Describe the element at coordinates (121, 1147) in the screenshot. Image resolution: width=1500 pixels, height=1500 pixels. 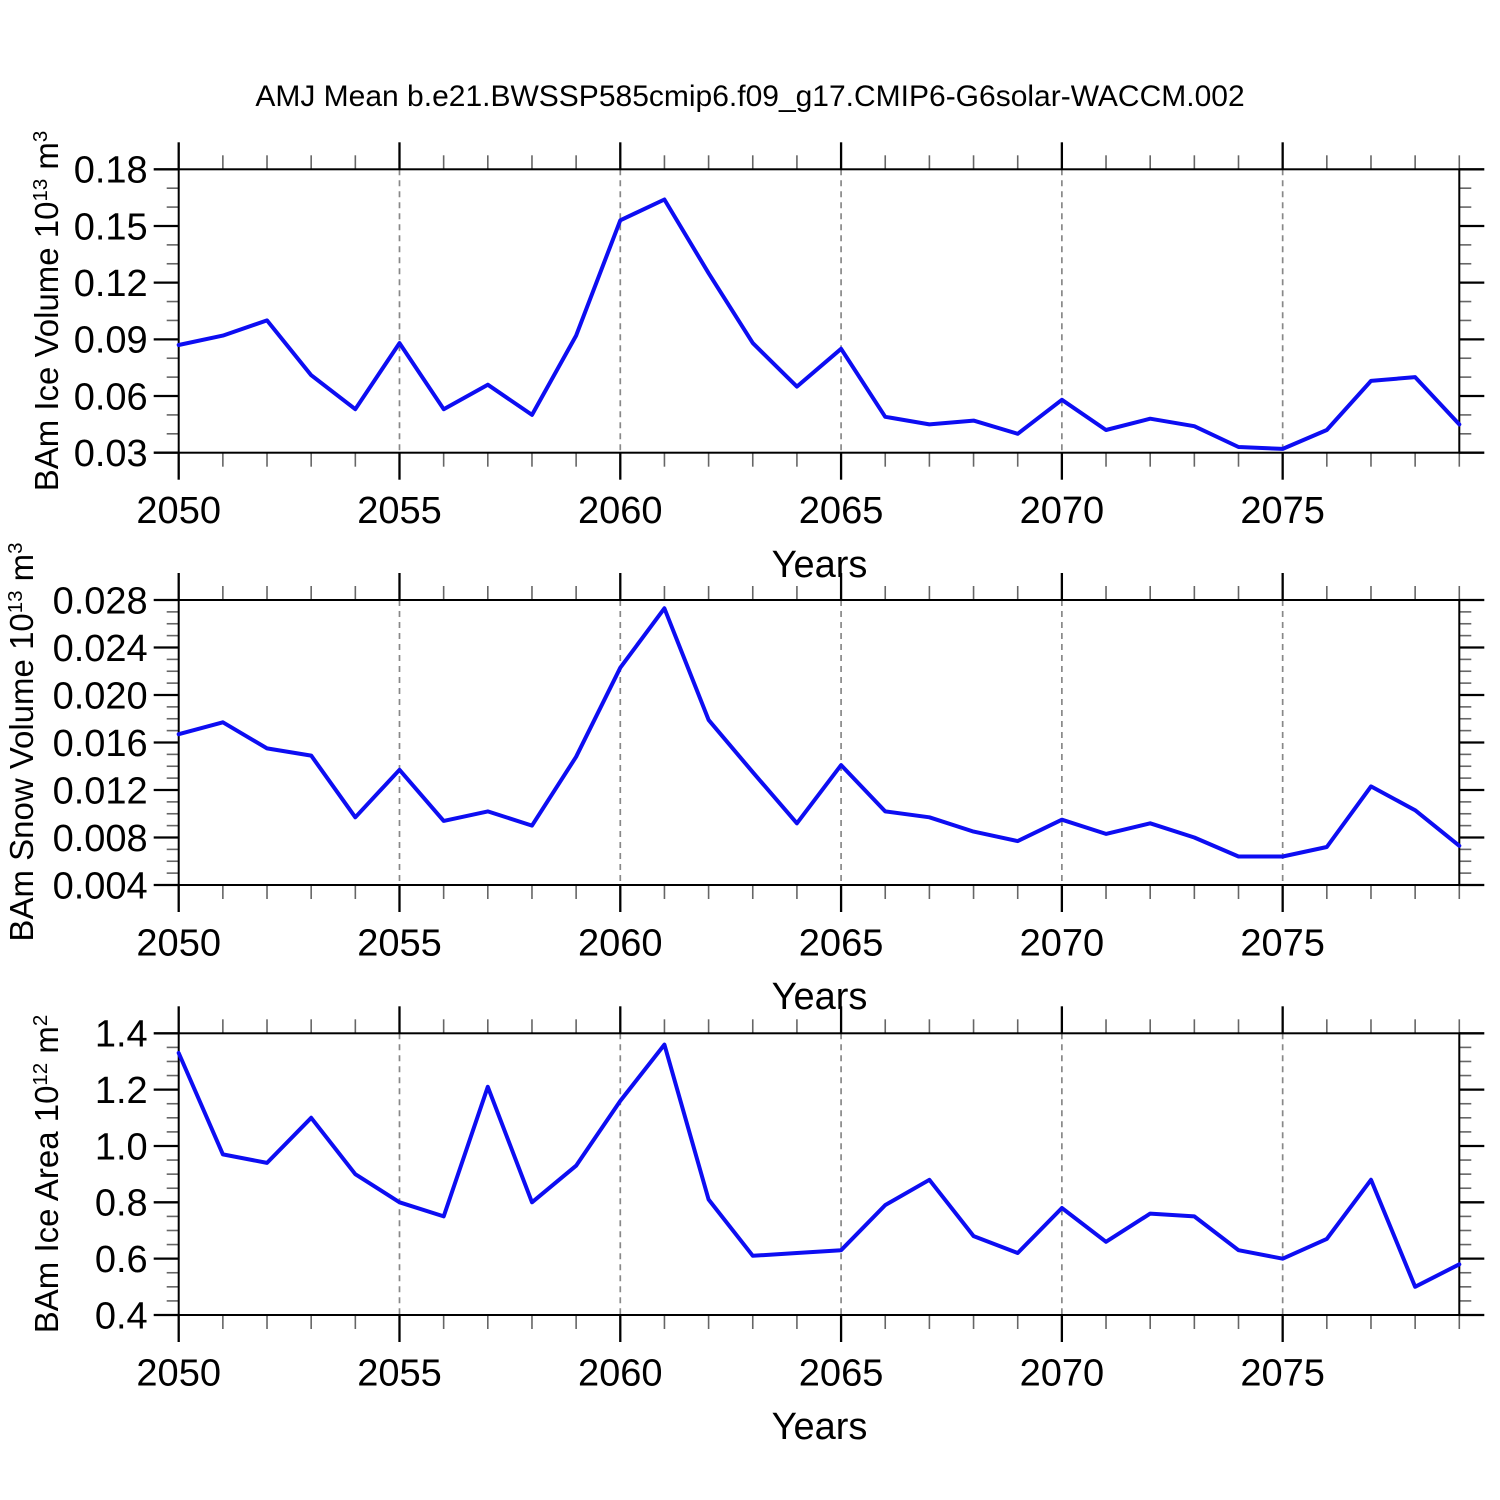
I see `y-tick-label: 1.0` at that location.